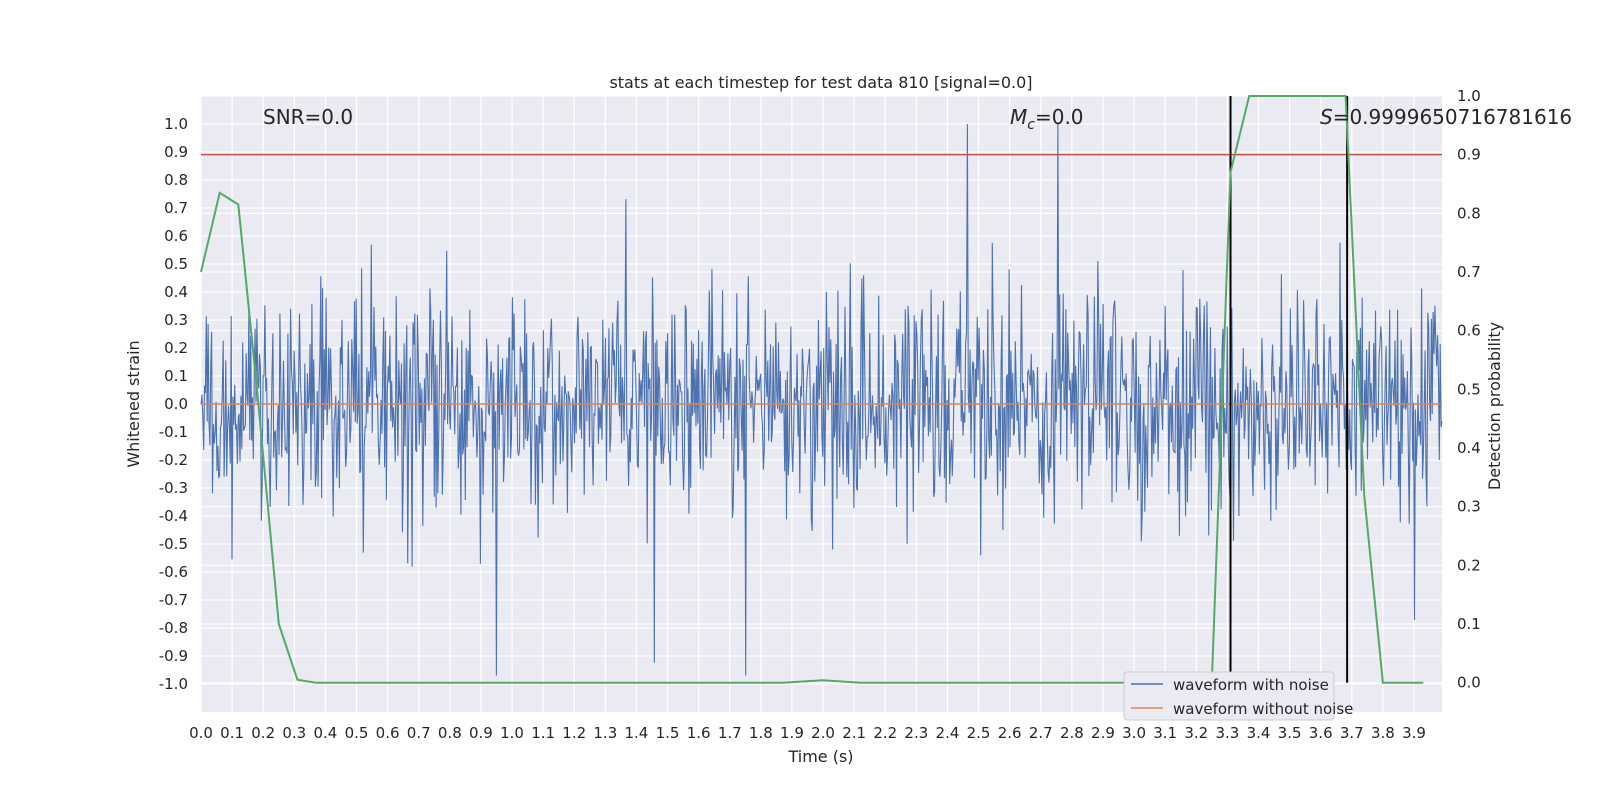 Image resolution: width=1600 pixels, height=800 pixels. Describe the element at coordinates (512, 733) in the screenshot. I see `x-tick-label: 1.0` at that location.